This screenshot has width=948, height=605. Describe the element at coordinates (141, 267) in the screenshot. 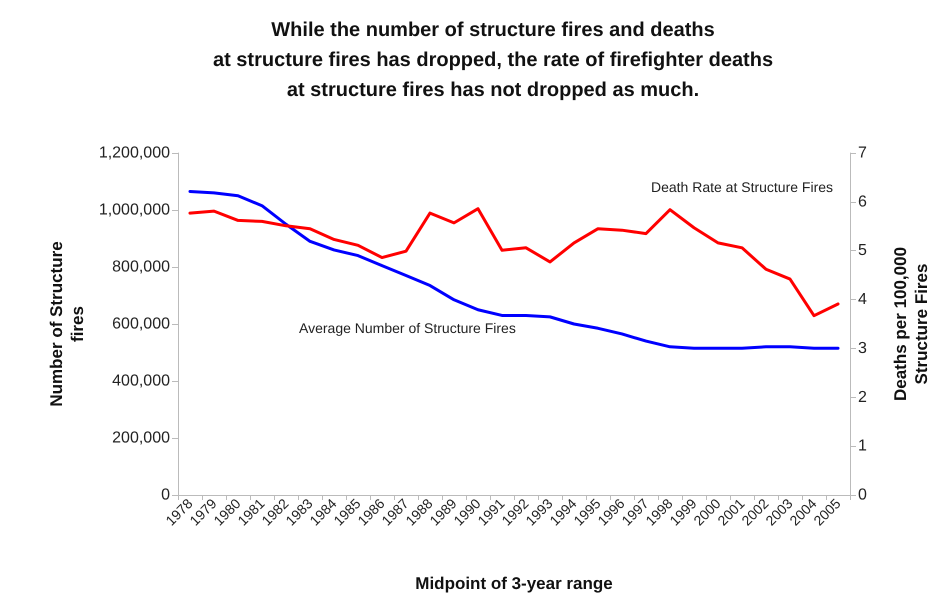

I see `y-tick-label: 800,000` at that location.